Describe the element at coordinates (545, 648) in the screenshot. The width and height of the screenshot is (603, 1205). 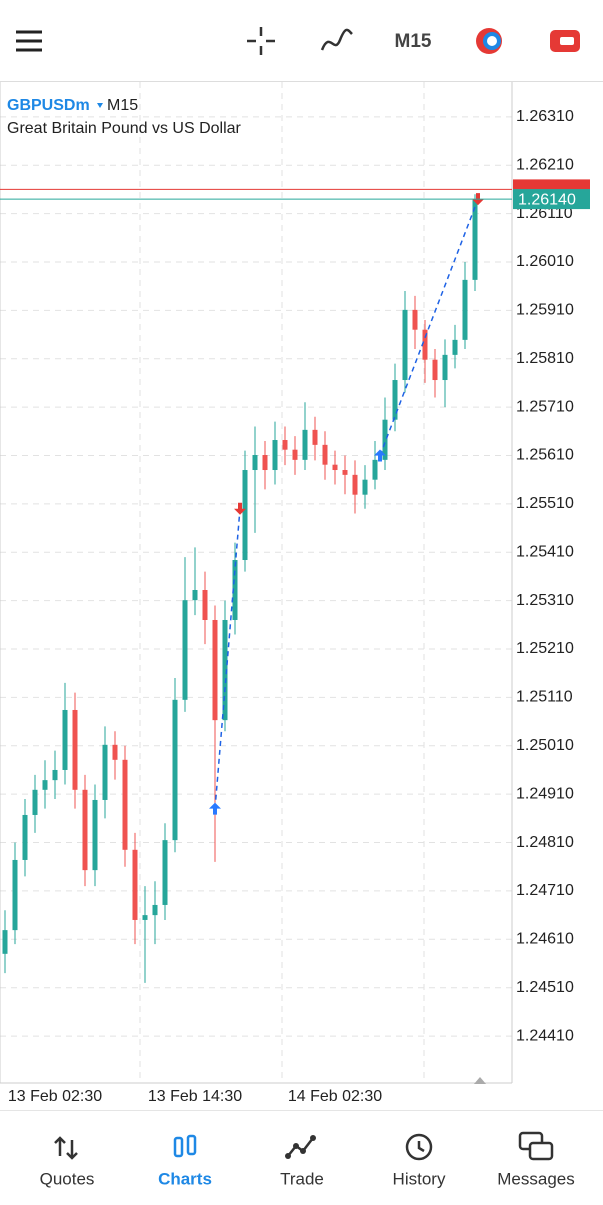
I see `y-tick-label: 1.25210` at that location.